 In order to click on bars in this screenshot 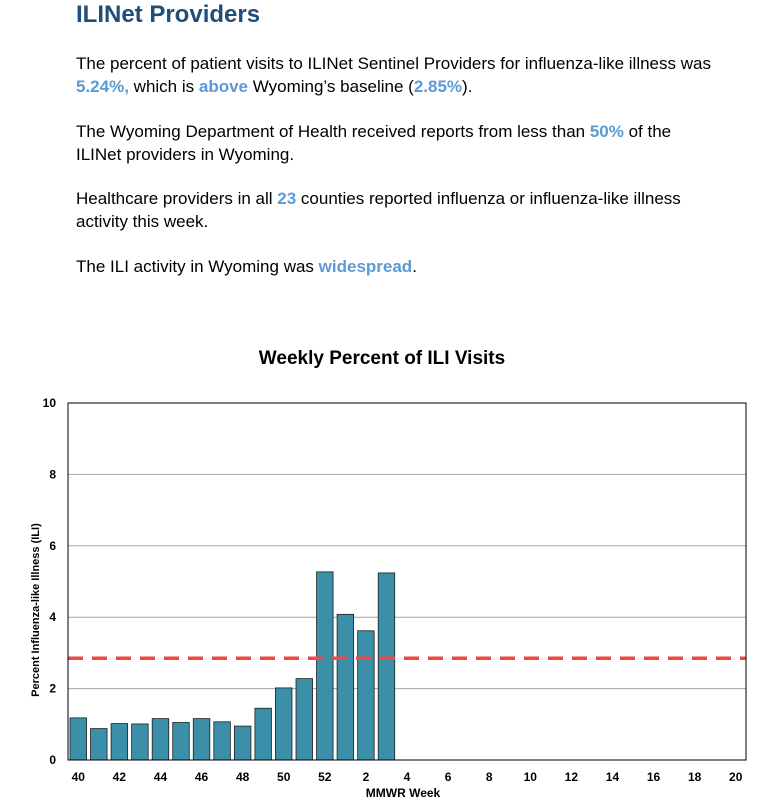, I will do `click(232, 666)`.